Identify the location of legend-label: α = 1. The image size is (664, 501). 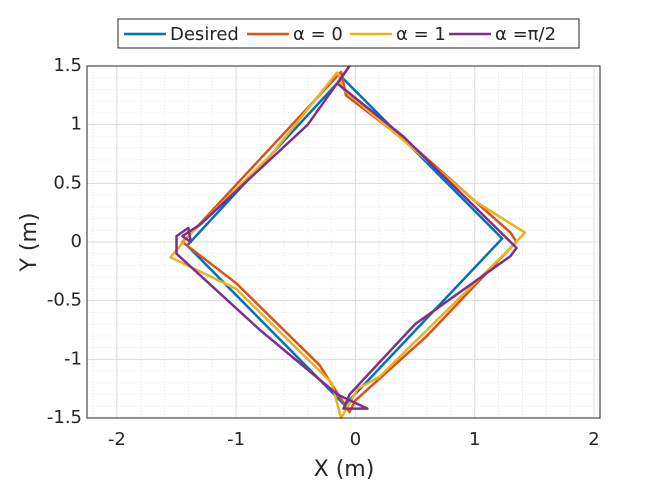
(421, 34).